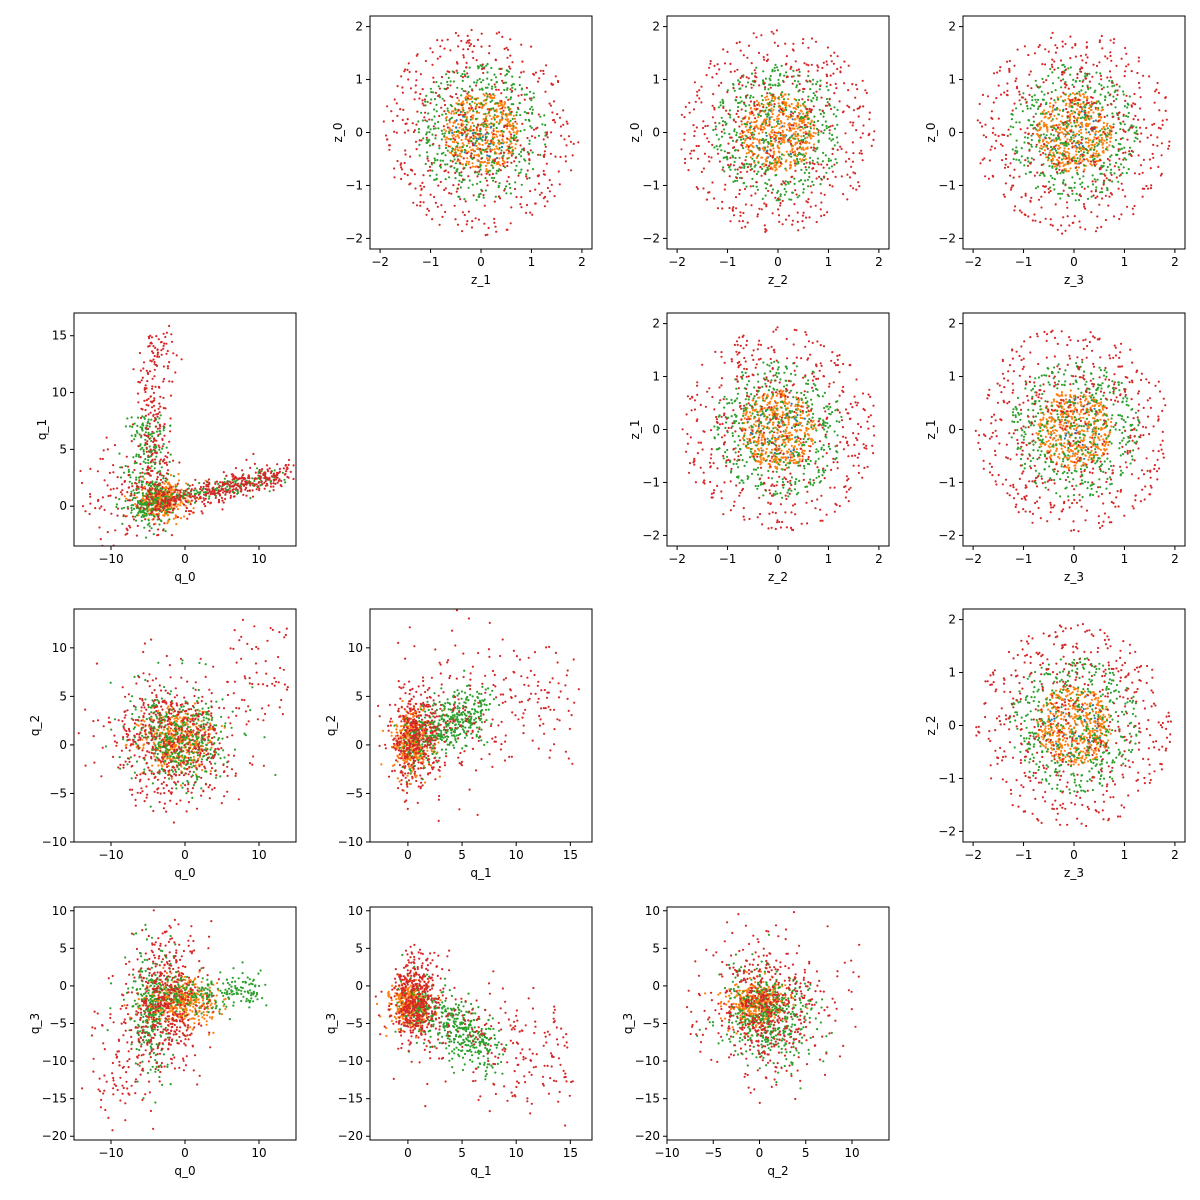  I want to click on x-axis-label: z_1, so click(481, 280).